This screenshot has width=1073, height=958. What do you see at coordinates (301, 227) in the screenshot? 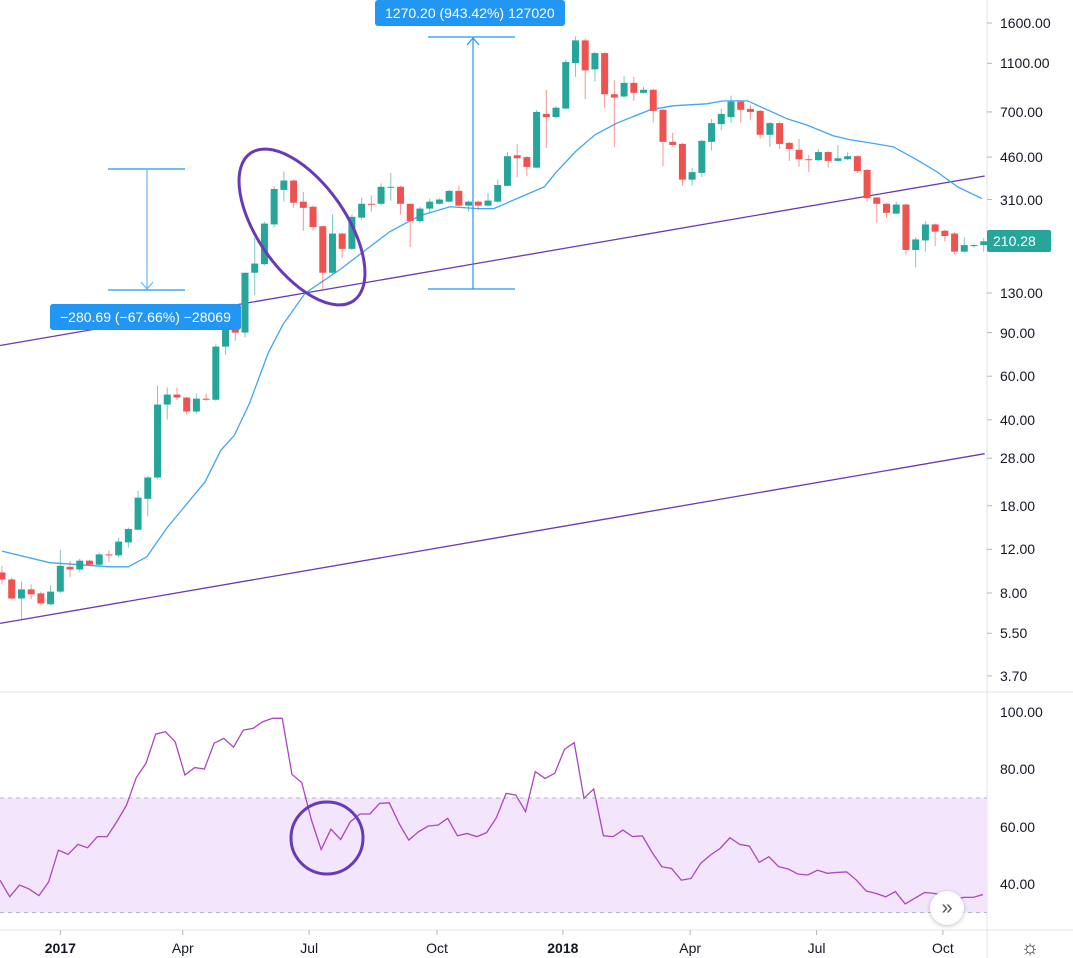
I see `highlight-ellipse` at bounding box center [301, 227].